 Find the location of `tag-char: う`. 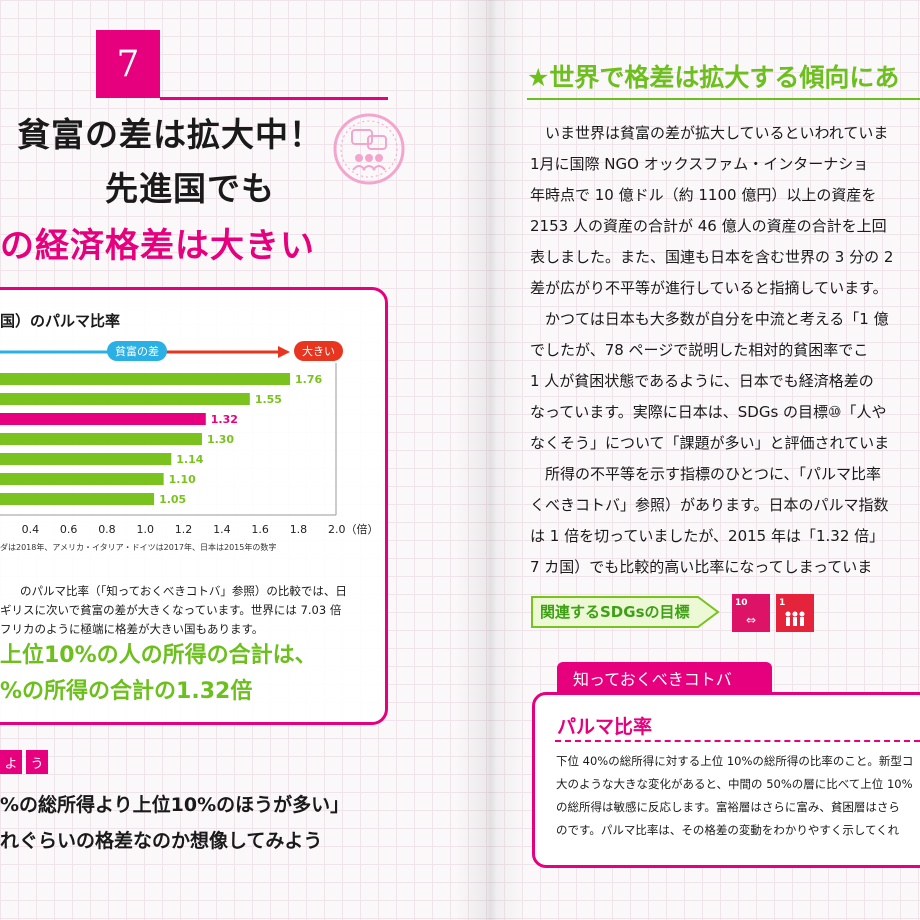

tag-char: う is located at coordinates (37, 762).